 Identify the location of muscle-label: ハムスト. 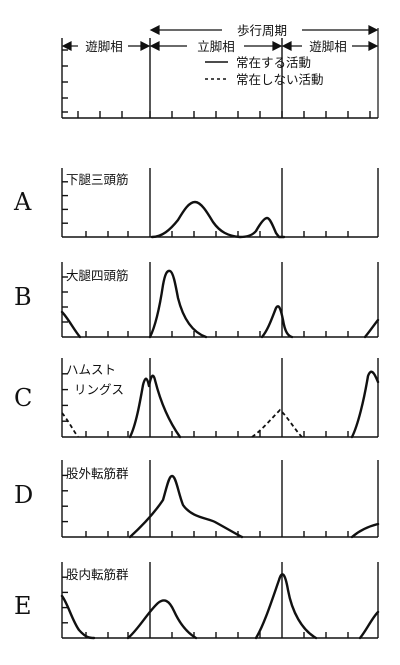
(91, 369).